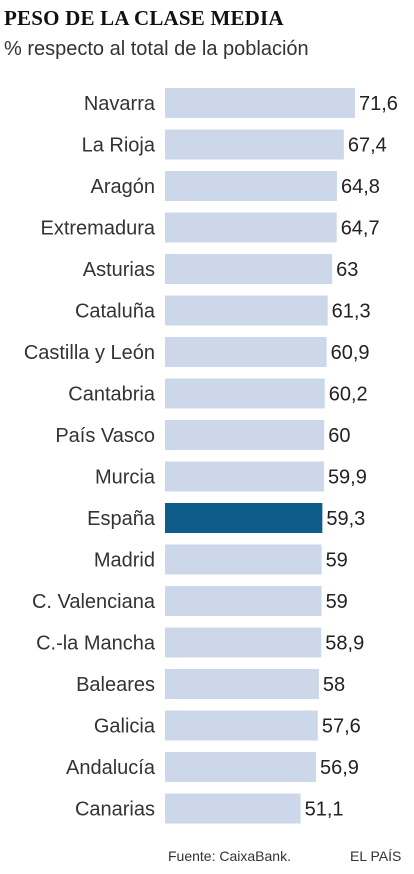 This screenshot has height=874, width=414. I want to click on value-label: 59,9, so click(347, 478).